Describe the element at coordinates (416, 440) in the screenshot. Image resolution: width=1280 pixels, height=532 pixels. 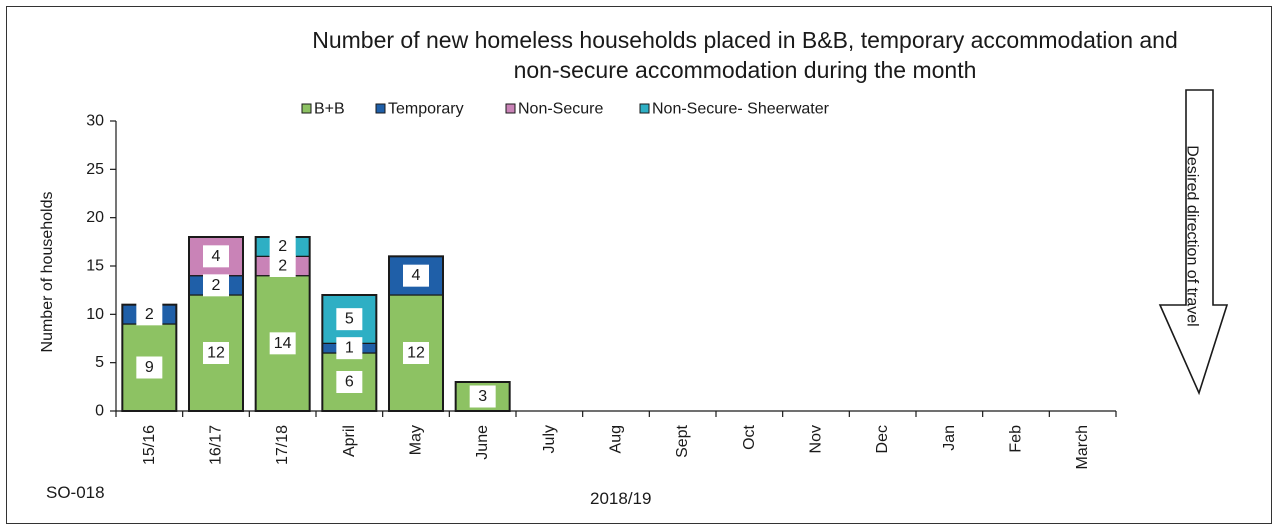
I see `x-tick-label: May` at that location.